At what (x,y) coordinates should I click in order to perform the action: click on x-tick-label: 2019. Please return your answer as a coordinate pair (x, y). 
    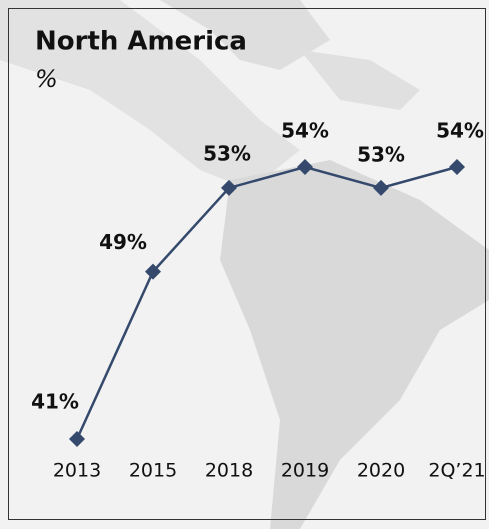
    Looking at the image, I should click on (305, 471).